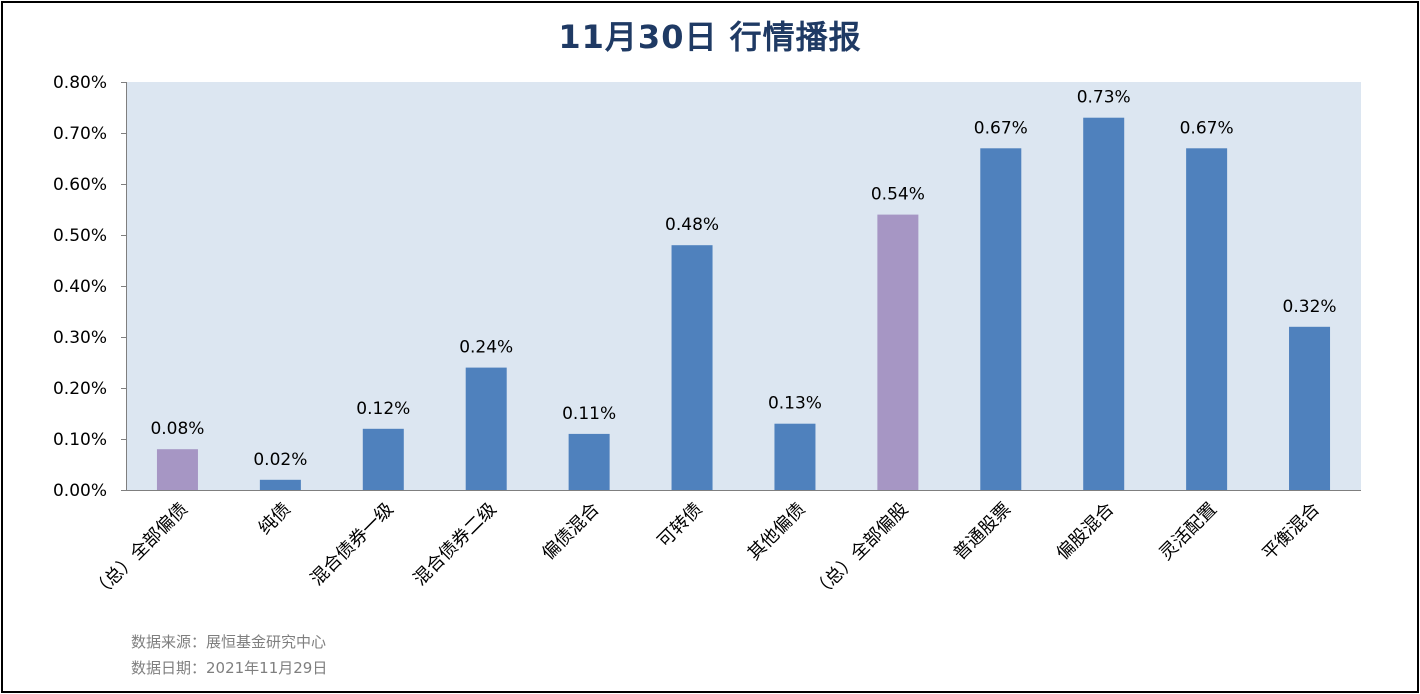  What do you see at coordinates (1291, 532) in the screenshot?
I see `x-tick-label: 平衡混合` at bounding box center [1291, 532].